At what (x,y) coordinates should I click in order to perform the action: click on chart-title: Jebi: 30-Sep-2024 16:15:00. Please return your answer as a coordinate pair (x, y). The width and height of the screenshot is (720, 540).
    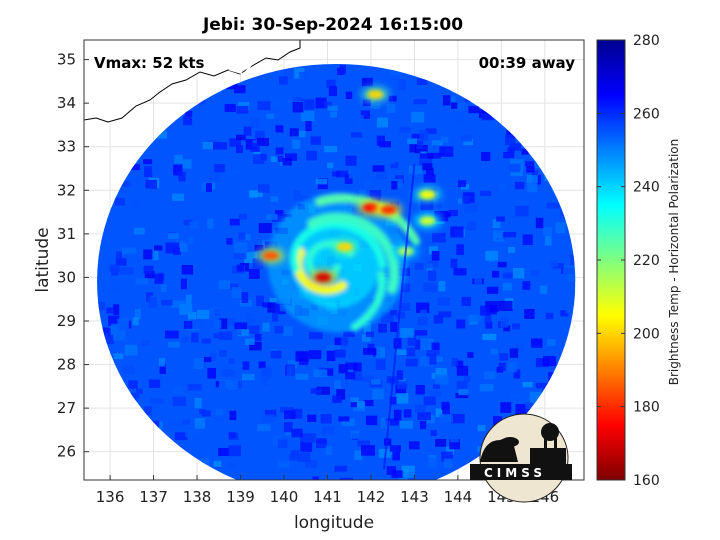
    Looking at the image, I should click on (332, 25).